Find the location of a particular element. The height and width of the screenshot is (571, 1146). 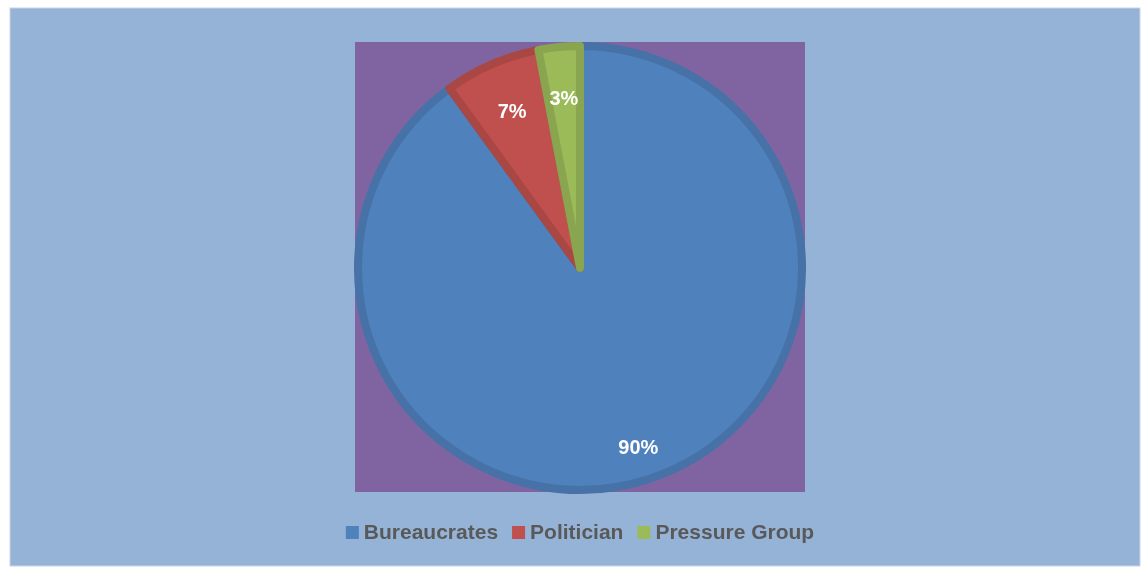

data-label: 3% is located at coordinates (564, 97).